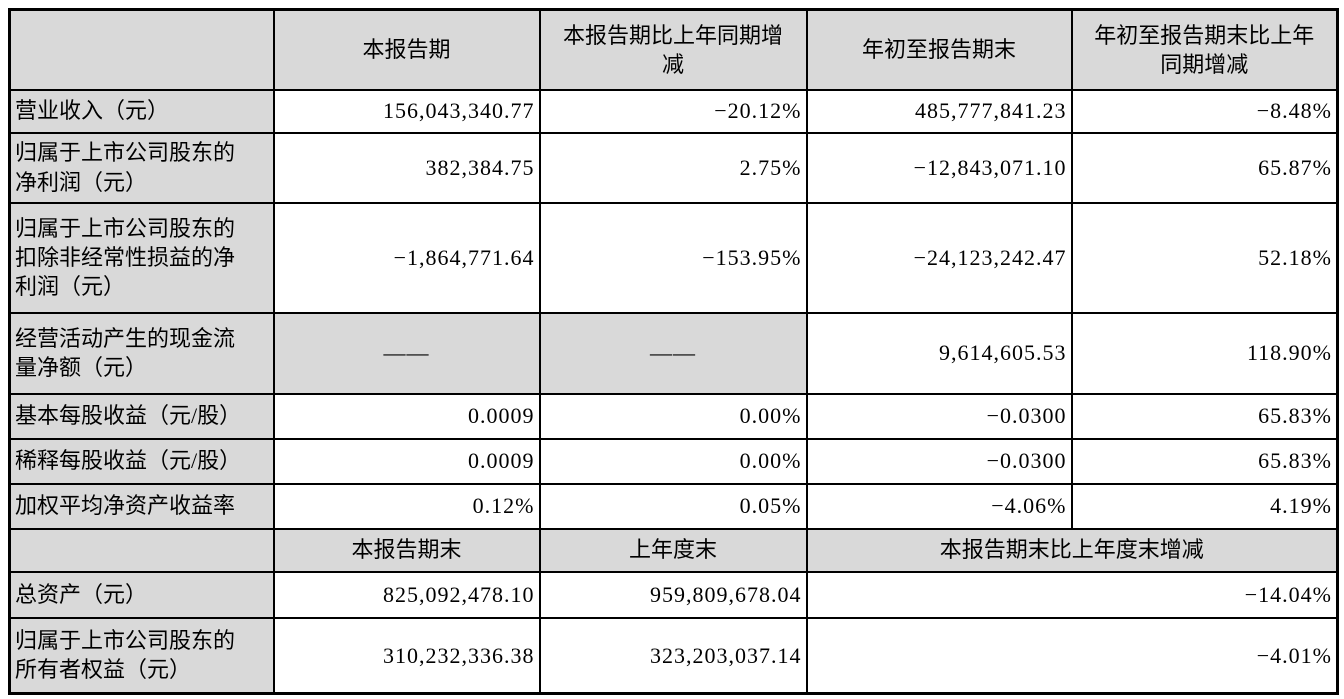 This screenshot has height=699, width=1344. Describe the element at coordinates (406, 655) in the screenshot. I see `value-cell: 310,232,336.38` at that location.